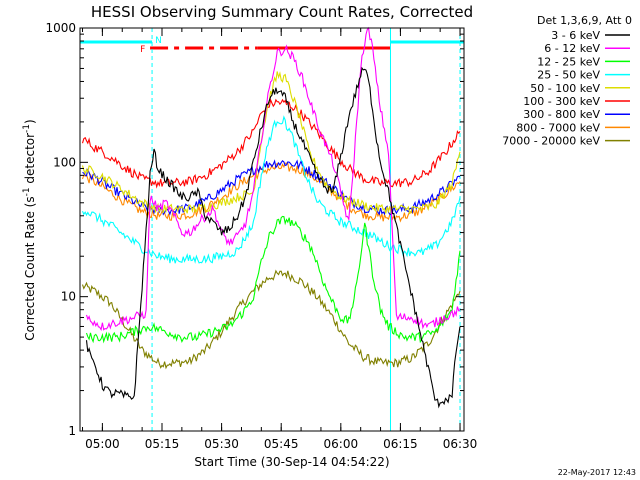 This screenshot has width=640, height=480. What do you see at coordinates (142, 50) in the screenshot?
I see `flare-flag-label: F` at bounding box center [142, 50].